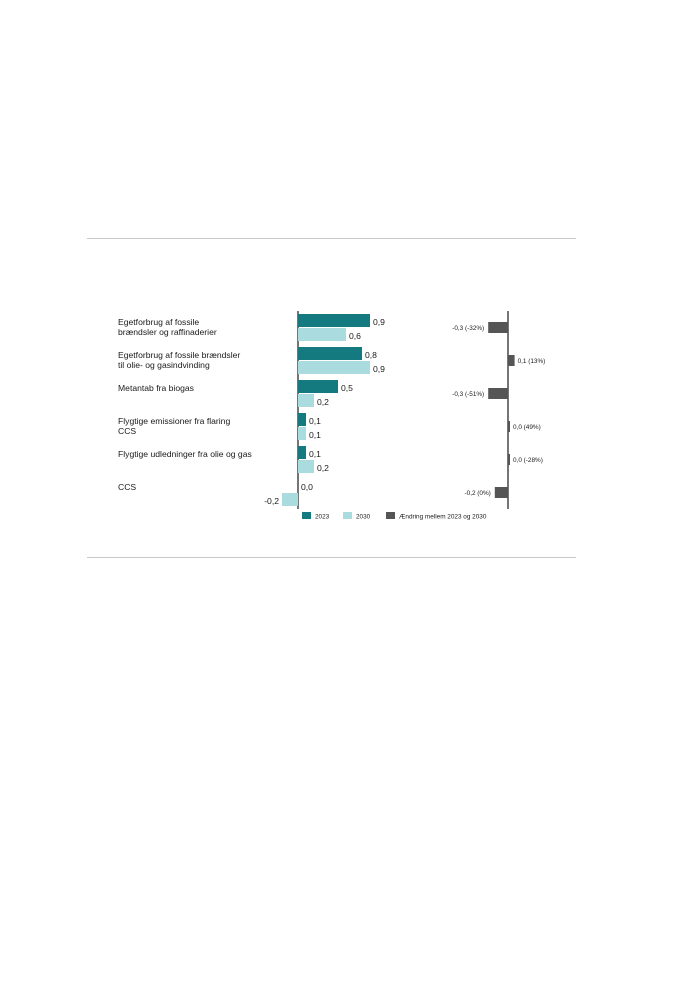 This screenshot has width=693, height=985. What do you see at coordinates (127, 487) in the screenshot?
I see `category-label: CCS` at bounding box center [127, 487].